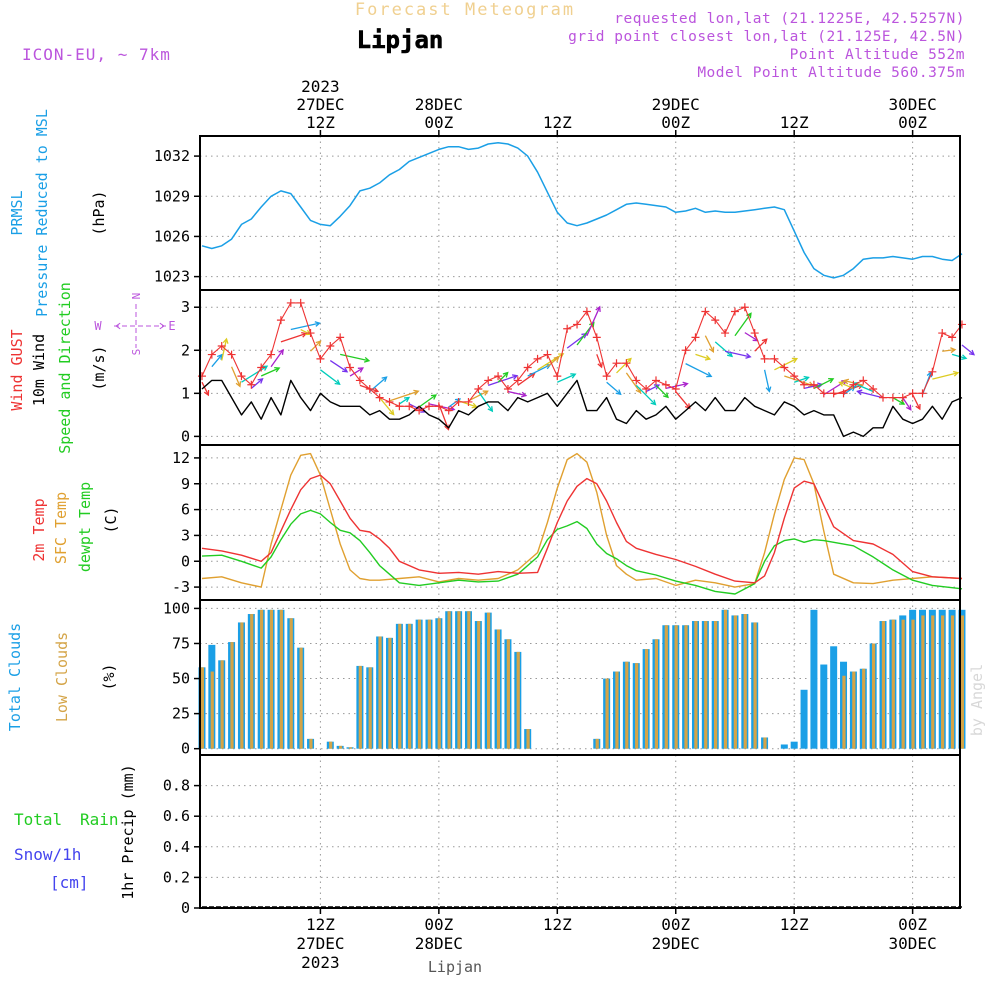 The width and height of the screenshot is (1000, 1000). I want to click on snow-label: Snow/1h, so click(47, 854).